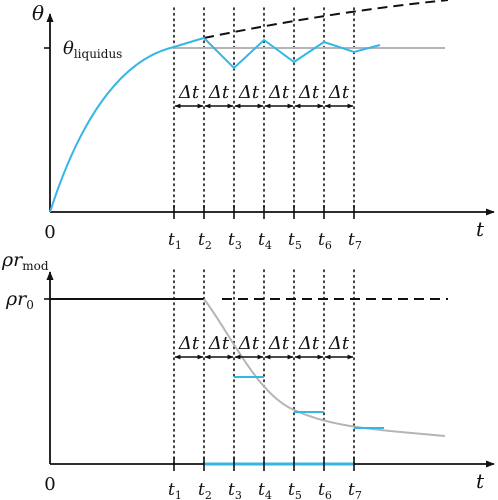 The height and width of the screenshot is (500, 498). I want to click on top-dashed-extension, so click(326, 19).